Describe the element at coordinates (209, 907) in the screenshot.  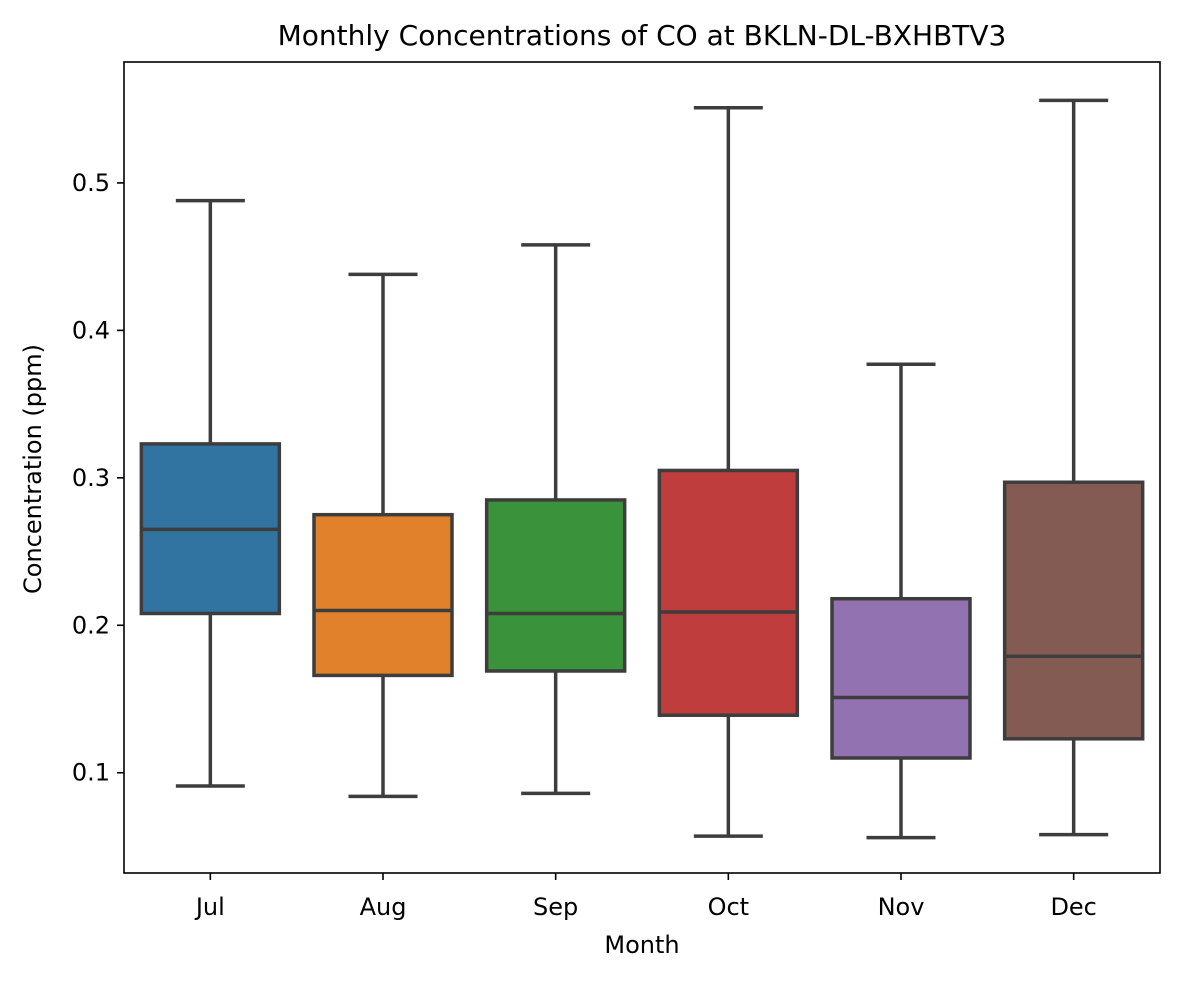
I see `x-tick-label-jul: Jul` at that location.